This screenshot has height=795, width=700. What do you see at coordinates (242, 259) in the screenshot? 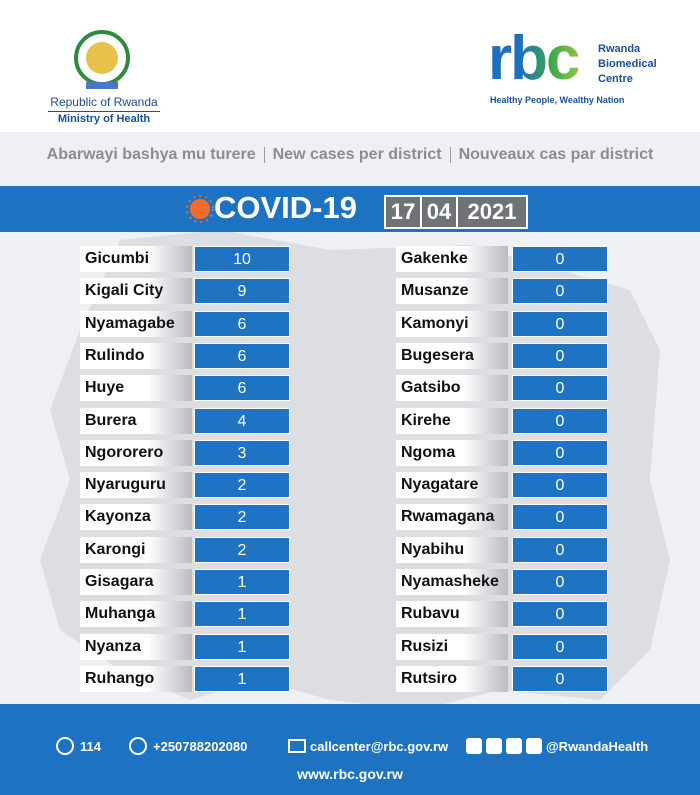
I see `case-count: 10` at bounding box center [242, 259].